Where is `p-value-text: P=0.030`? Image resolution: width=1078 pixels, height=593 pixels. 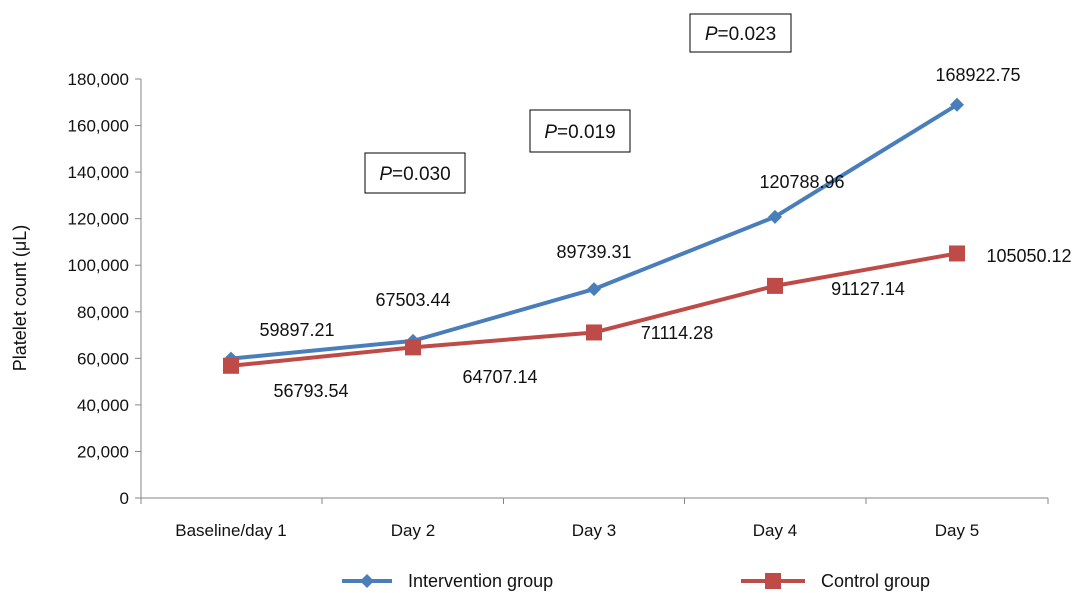 p-value-text: P=0.030 is located at coordinates (414, 174).